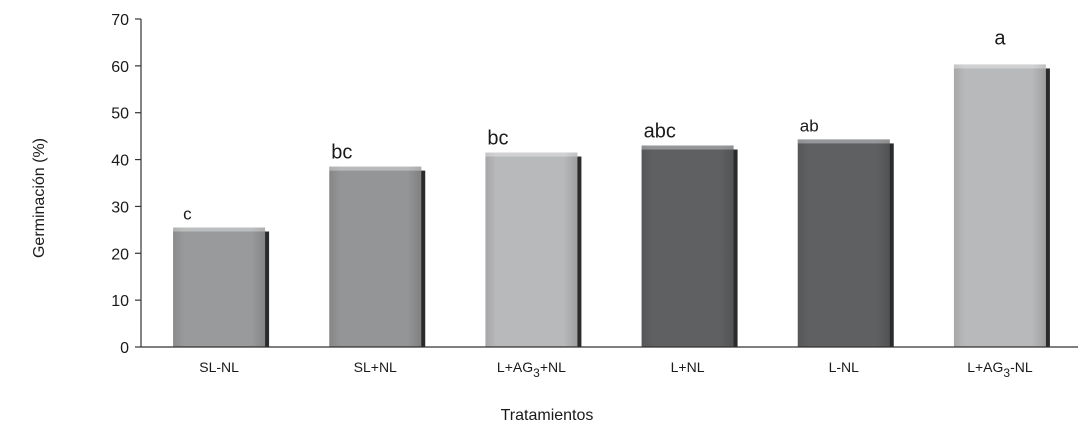 The image size is (1080, 429). Describe the element at coordinates (126, 184) in the screenshot. I see `y-axis-ticks: 0 10 20 30 40 50 60 70` at that location.